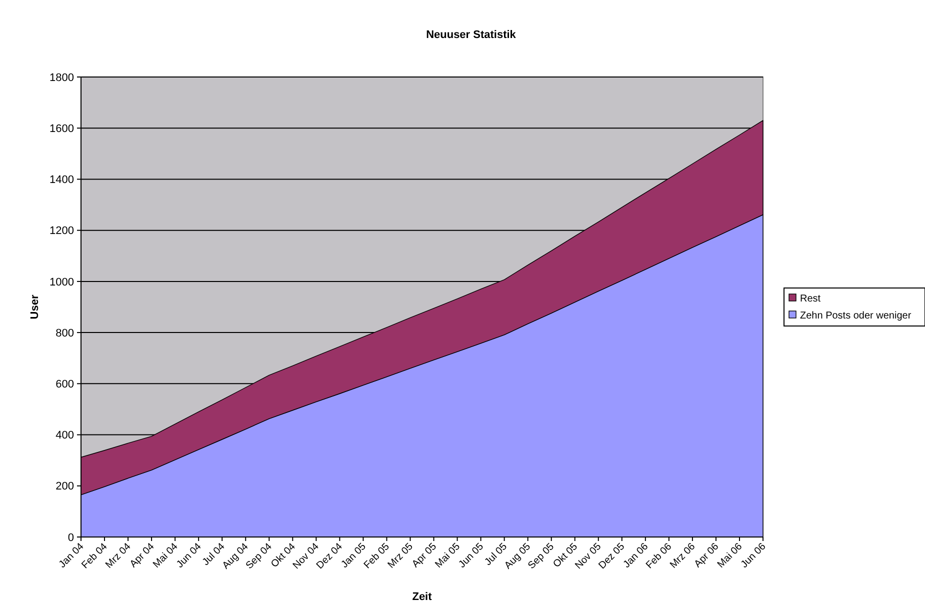 The width and height of the screenshot is (925, 613). What do you see at coordinates (65, 486) in the screenshot?
I see `y-tick-label: 200` at bounding box center [65, 486].